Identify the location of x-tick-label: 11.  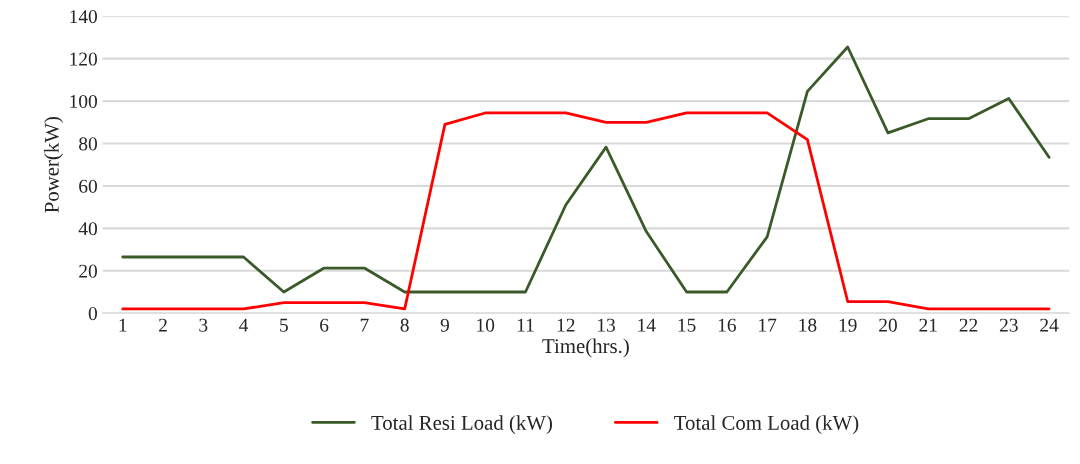
(525, 325).